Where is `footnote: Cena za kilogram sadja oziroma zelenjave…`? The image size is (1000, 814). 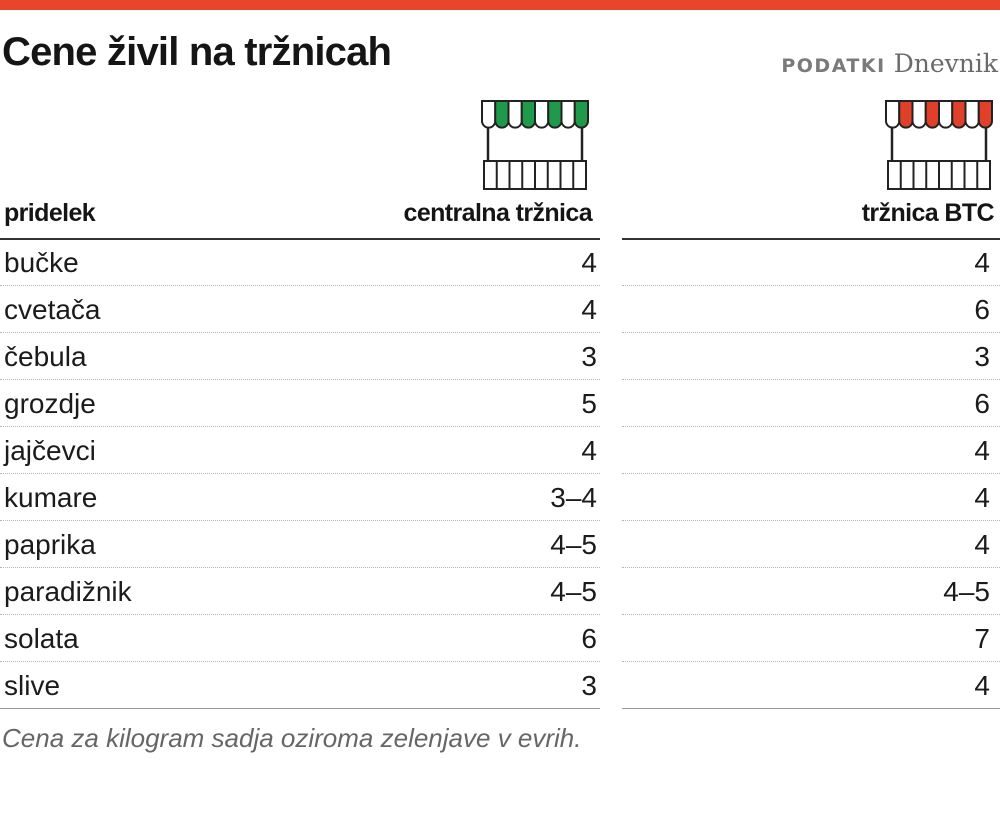 footnote: Cena za kilogram sadja oziroma zelenjave… is located at coordinates (292, 738).